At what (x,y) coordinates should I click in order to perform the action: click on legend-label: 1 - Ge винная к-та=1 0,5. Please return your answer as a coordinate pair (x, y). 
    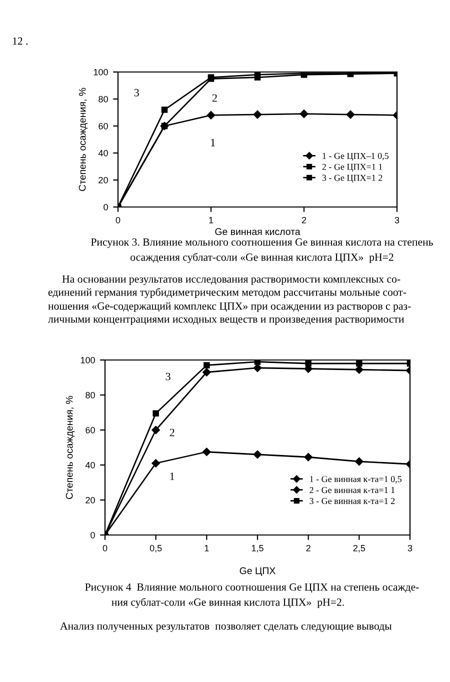
    Looking at the image, I should click on (356, 480).